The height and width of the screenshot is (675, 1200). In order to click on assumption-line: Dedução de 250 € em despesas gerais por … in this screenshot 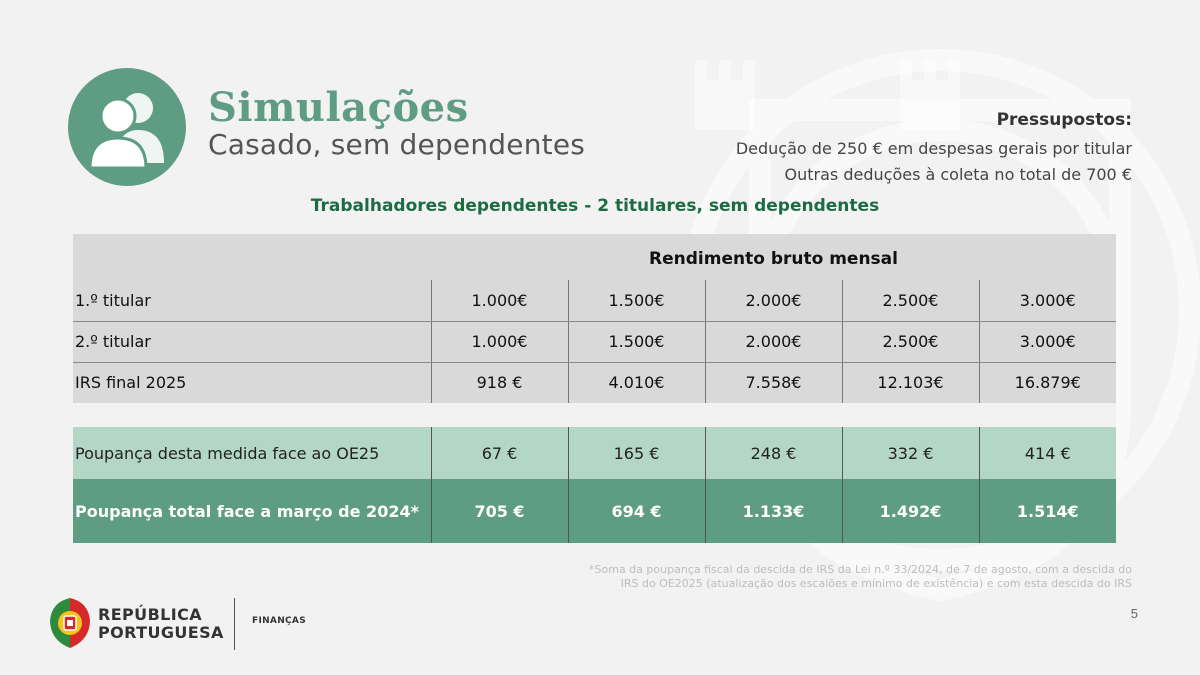, I will do `click(933, 148)`.